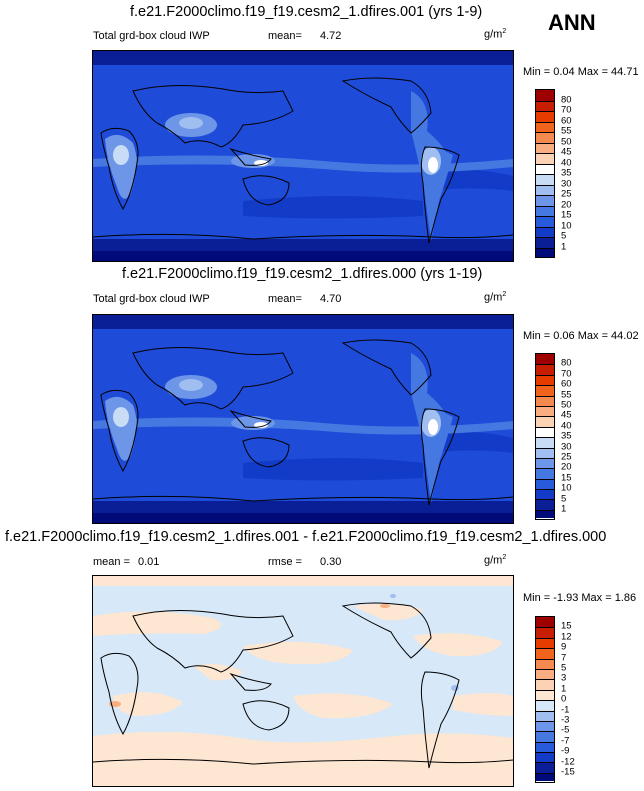 This screenshot has width=644, height=791. What do you see at coordinates (576, 698) in the screenshot?
I see `panel-3-colorbar-labels: 15 12 9 7 5 3 1 0 -1 -3 -5 -7 -9 -12 -15` at bounding box center [576, 698].